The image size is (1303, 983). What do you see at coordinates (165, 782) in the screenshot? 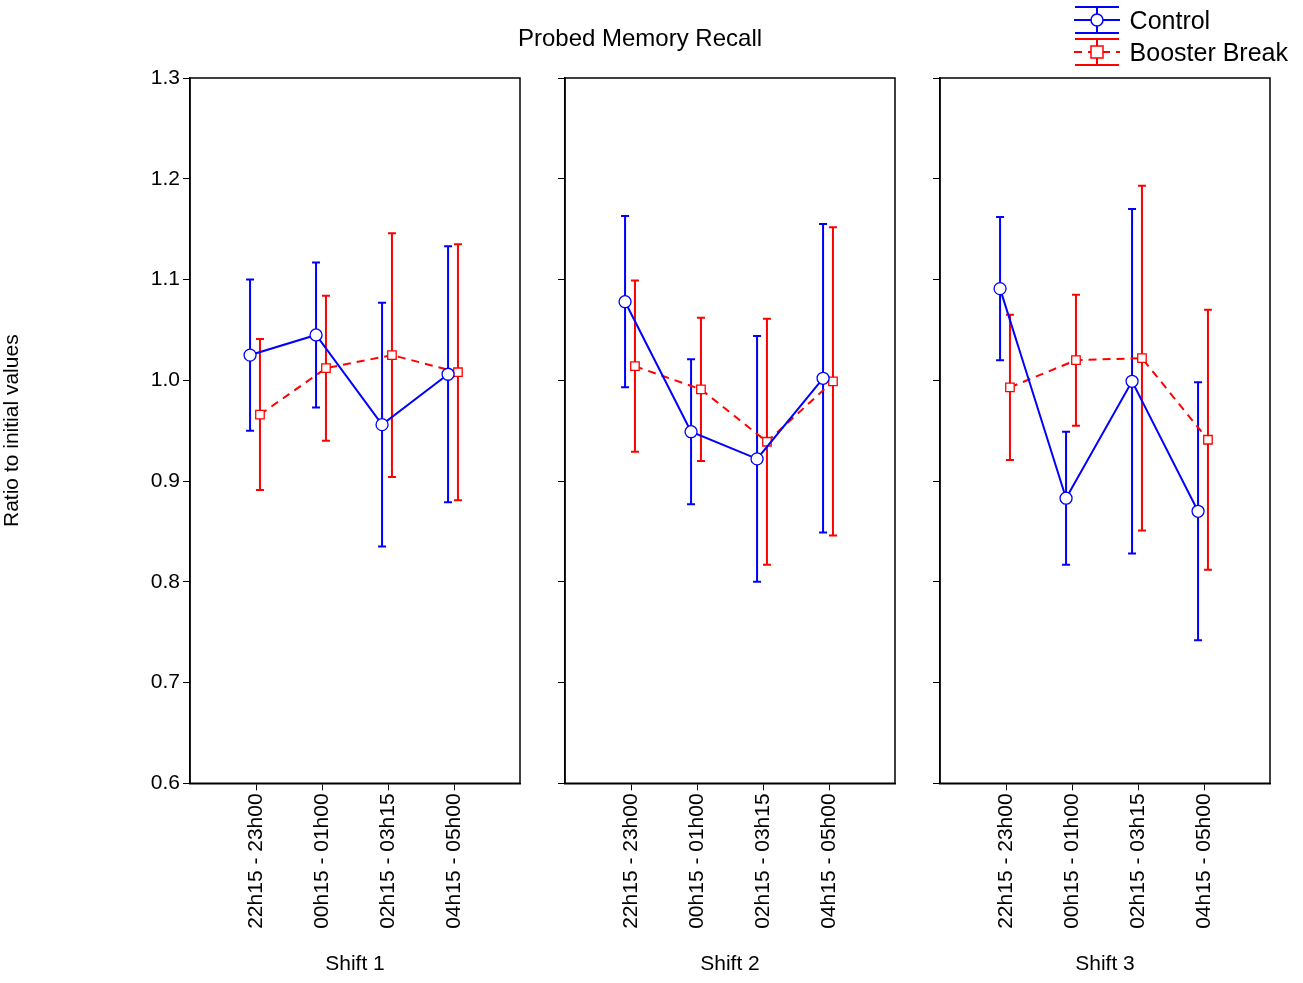
I see `y-tick-label: 0.6` at bounding box center [165, 782].